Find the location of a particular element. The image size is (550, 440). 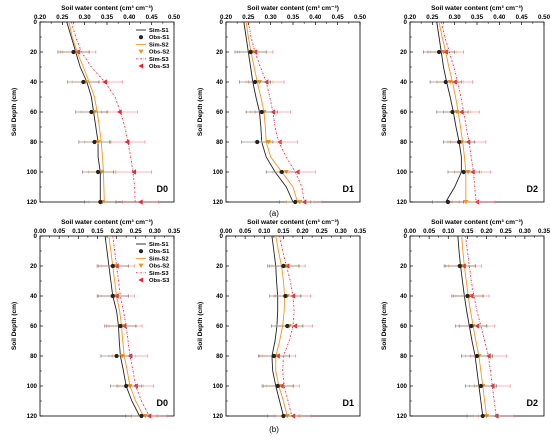

legend-entry: Sim-S1 is located at coordinates (159, 245).